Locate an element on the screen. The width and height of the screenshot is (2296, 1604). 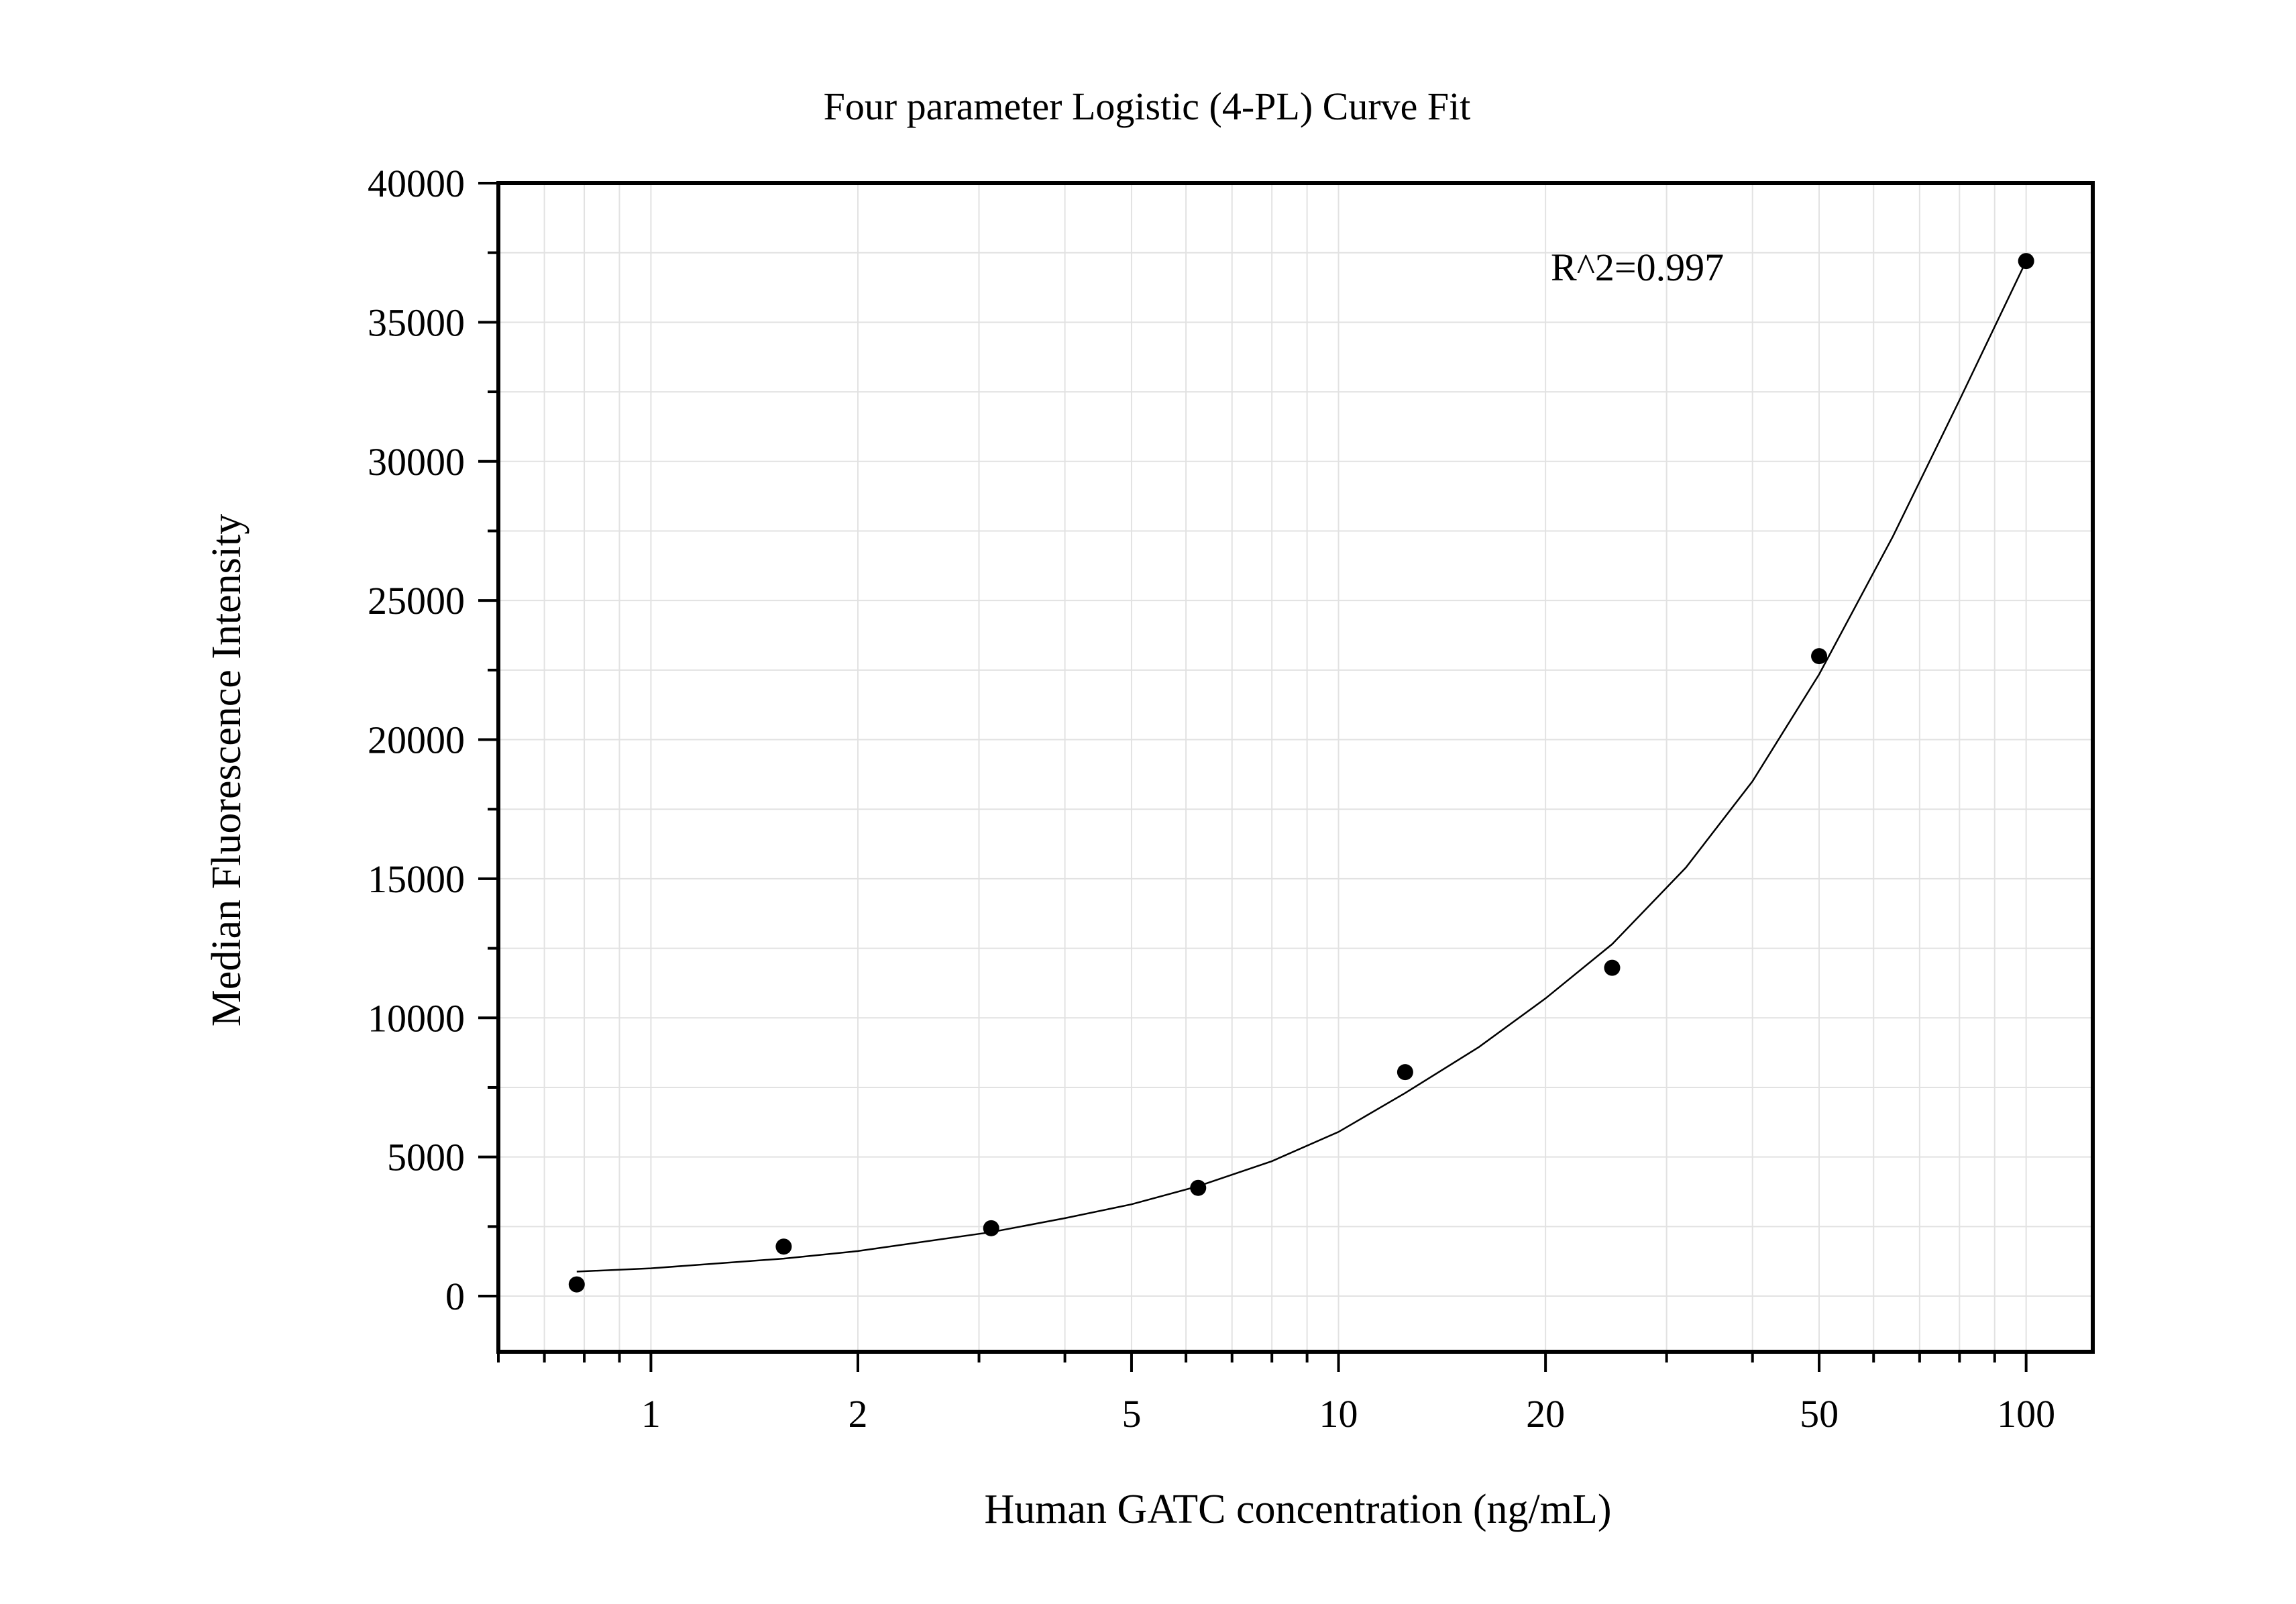
r-squared-annotation: R^2=0.997 is located at coordinates (1638, 267).